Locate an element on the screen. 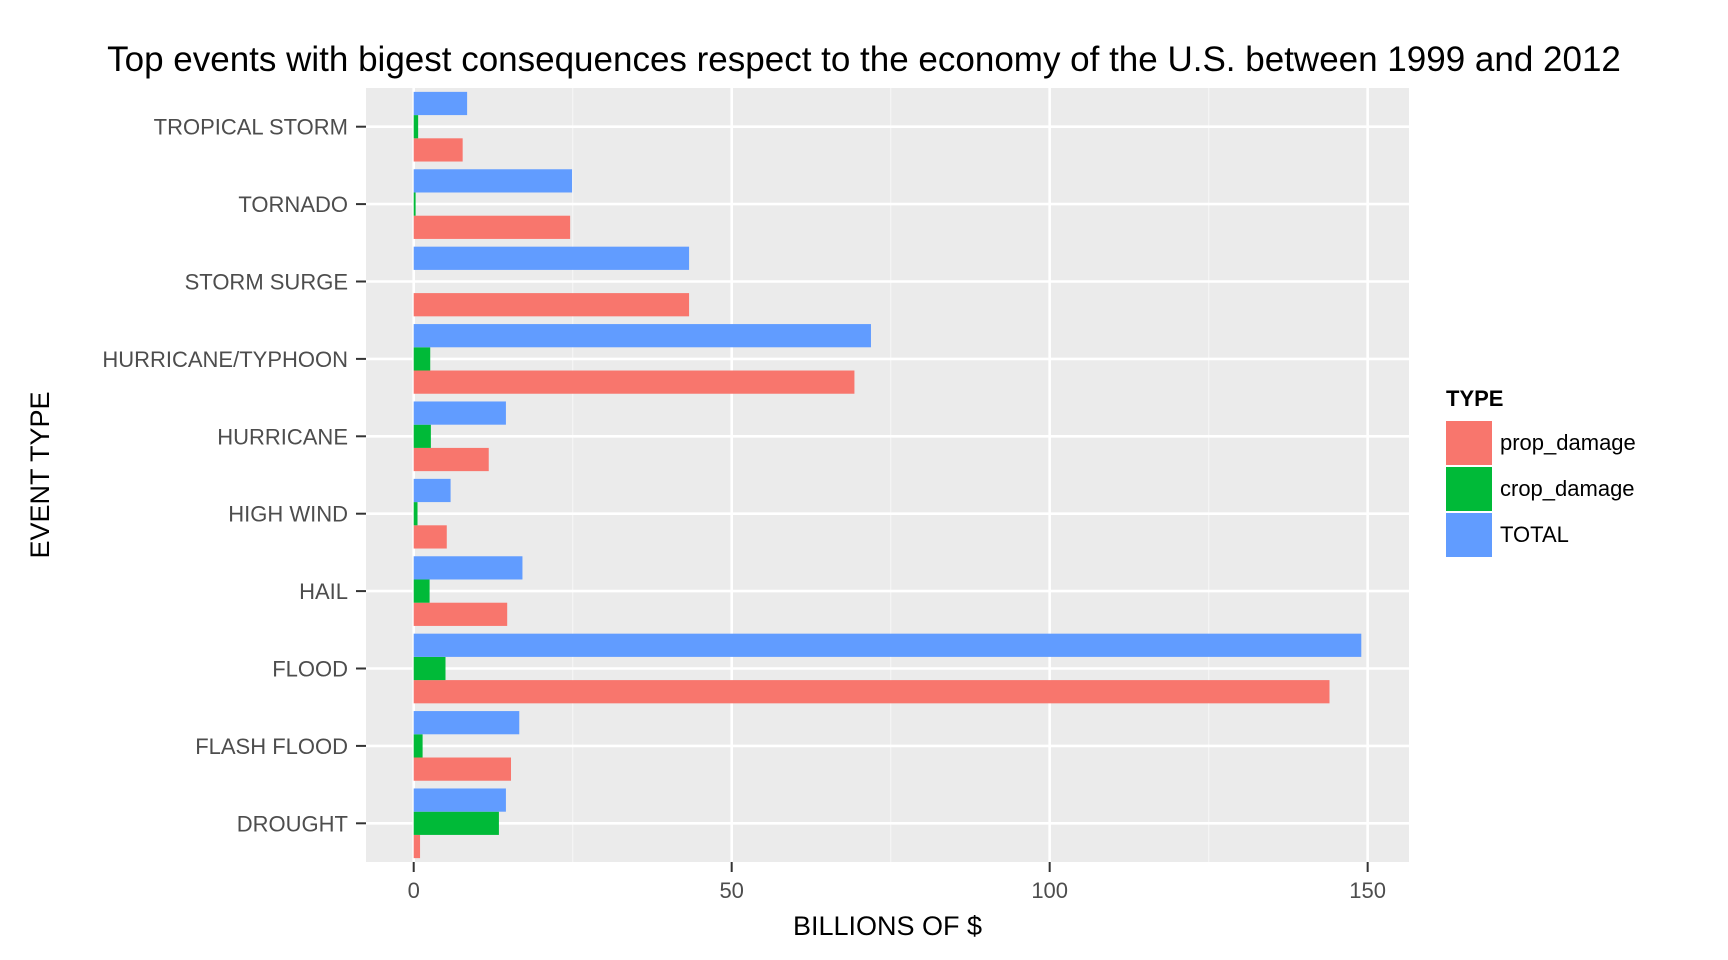 The height and width of the screenshot is (960, 1728). legend-item-crop-damage: crop_damage is located at coordinates (1541, 489).